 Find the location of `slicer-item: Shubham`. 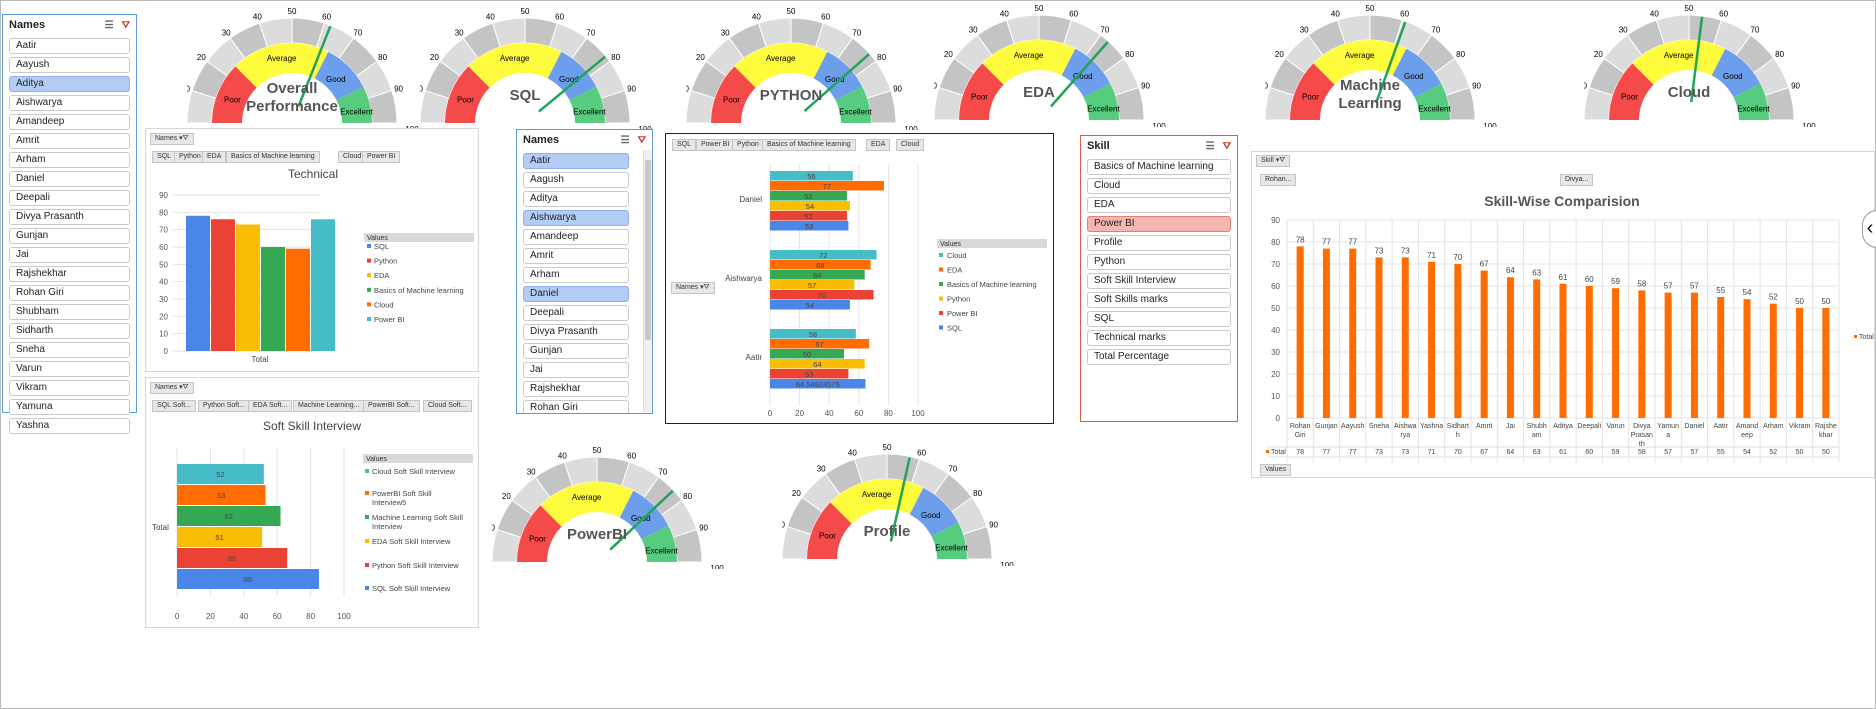

slicer-item: Shubham is located at coordinates (69, 312).